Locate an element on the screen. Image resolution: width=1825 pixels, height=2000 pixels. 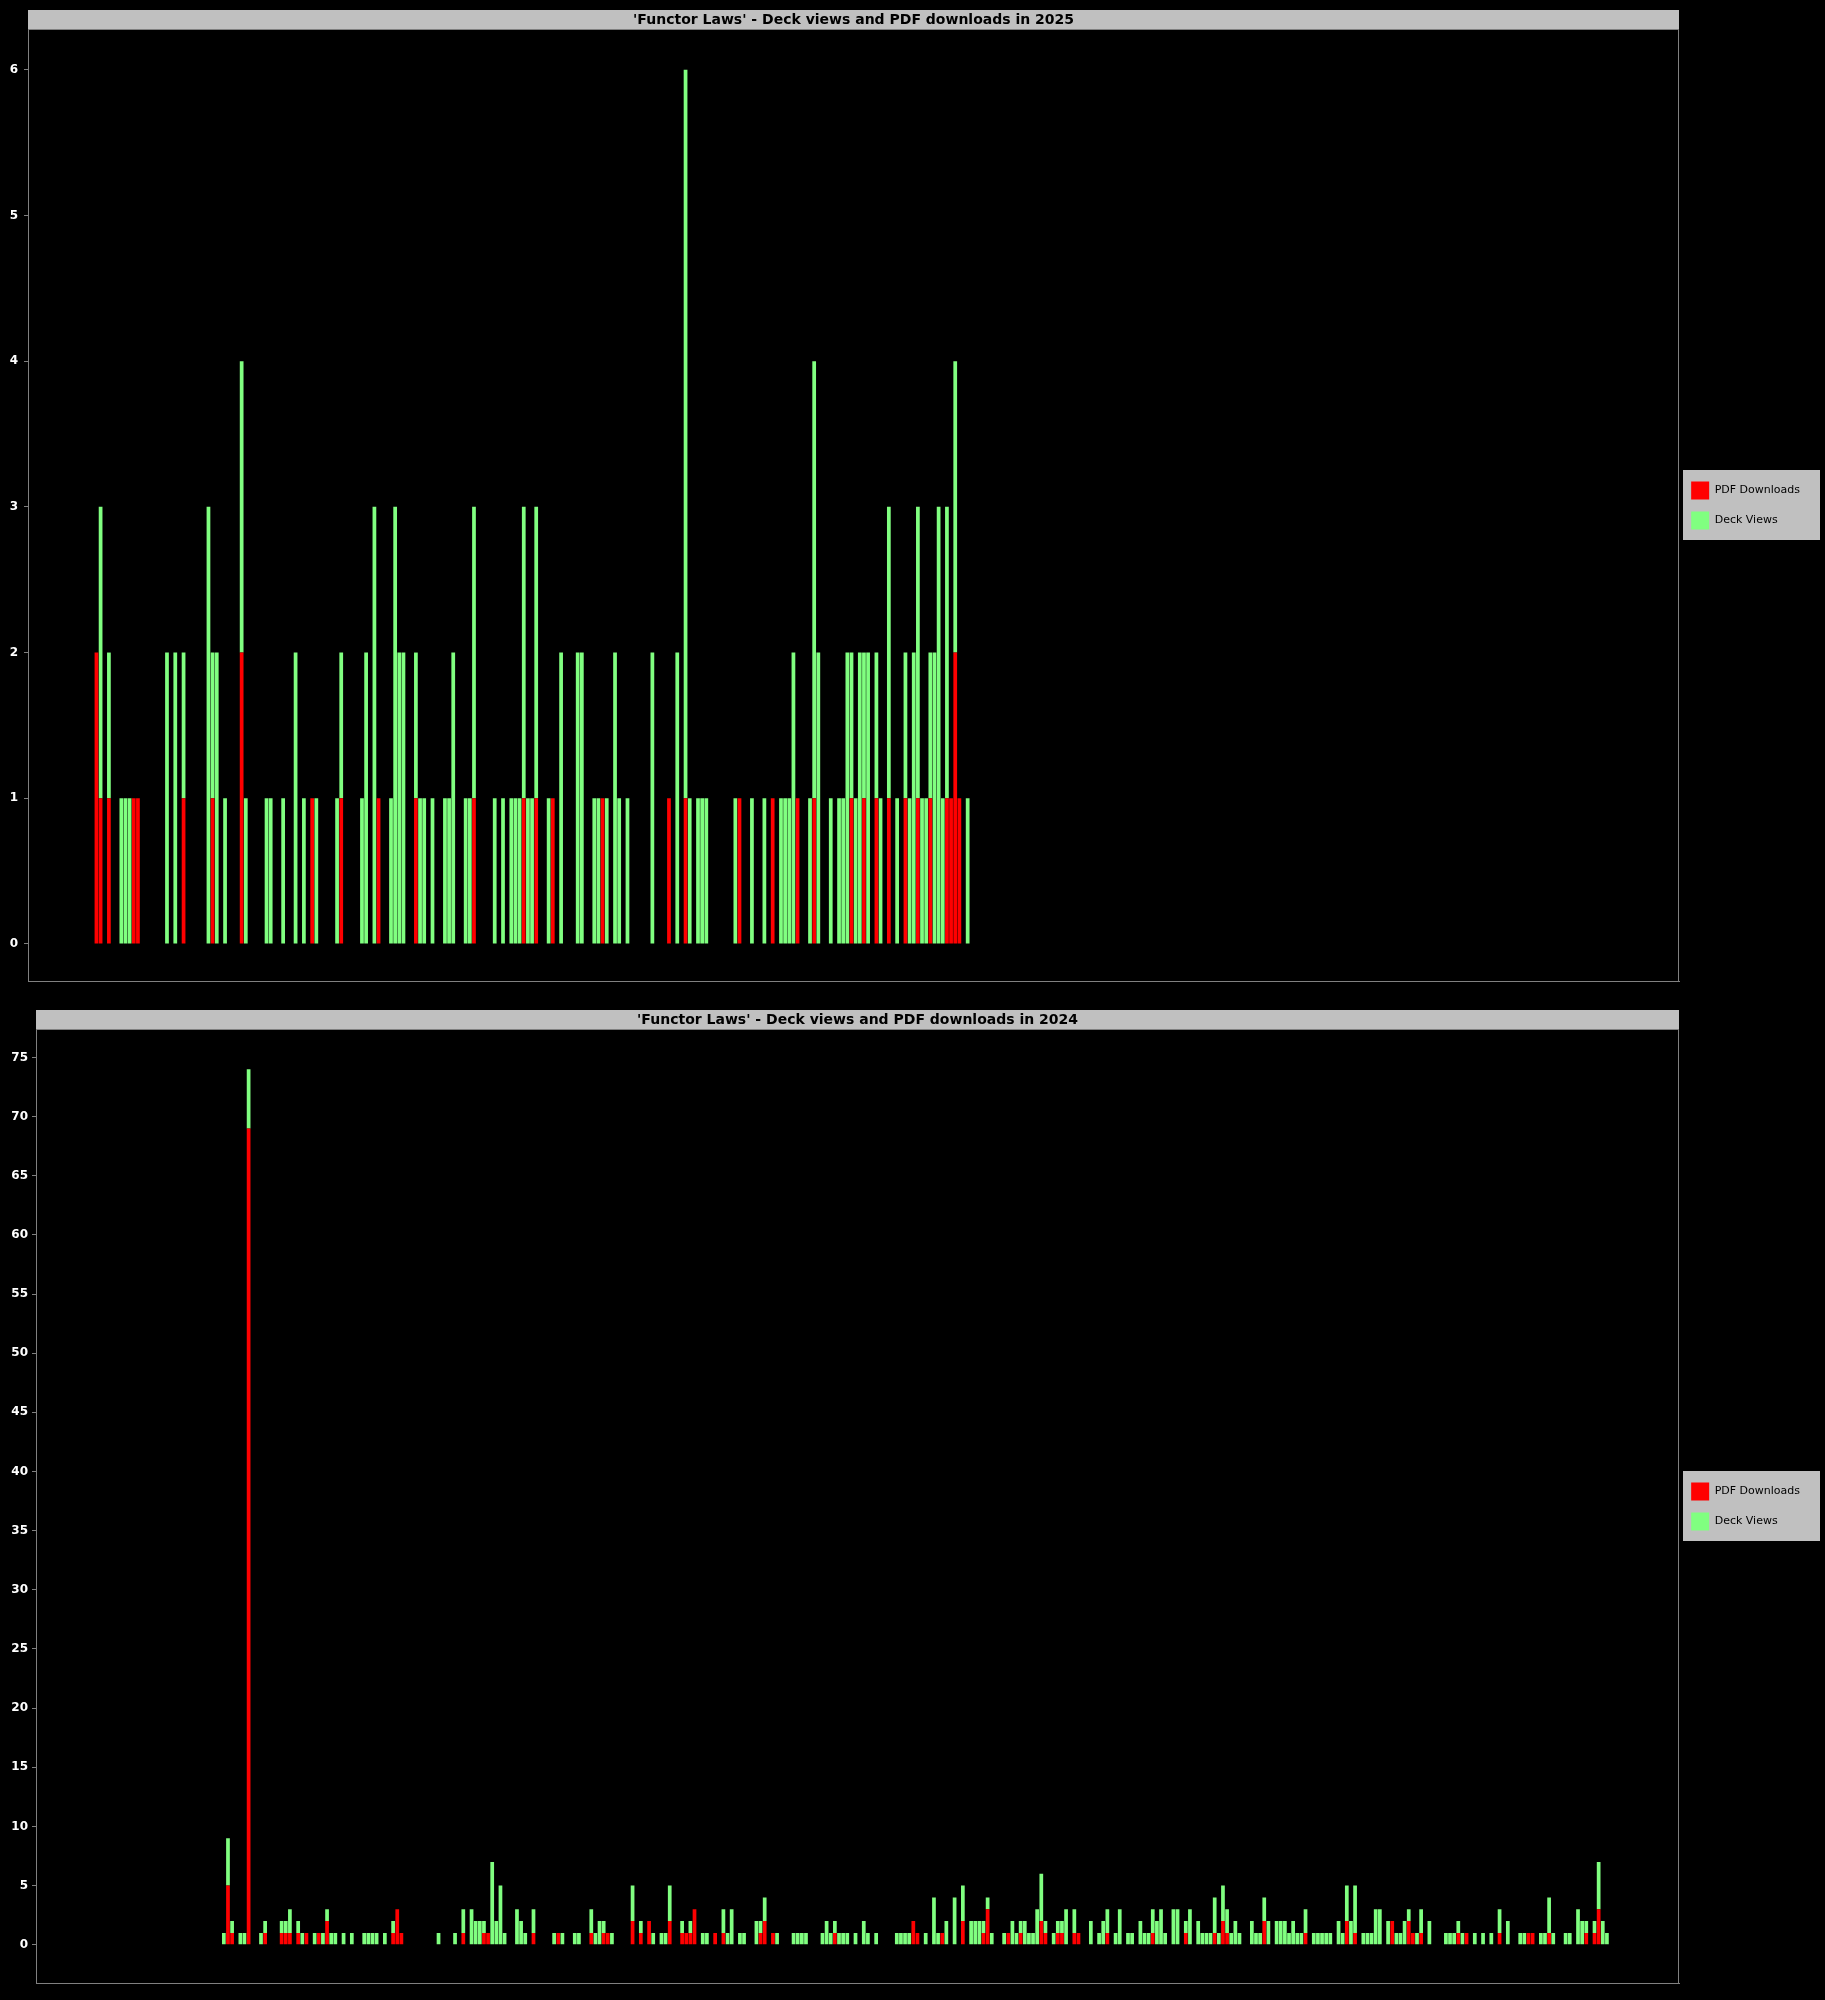
y-tick-label: 5 is located at coordinates (13, 214).